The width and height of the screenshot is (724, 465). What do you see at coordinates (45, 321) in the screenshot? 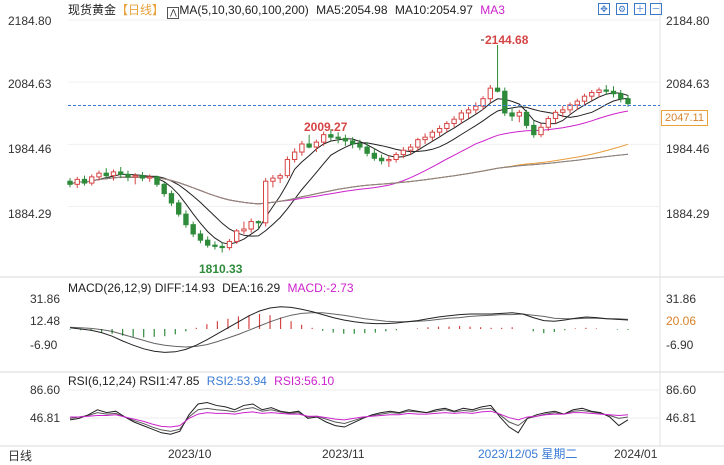
I see `macd-y-tick-left-mid: 12.48` at bounding box center [45, 321].